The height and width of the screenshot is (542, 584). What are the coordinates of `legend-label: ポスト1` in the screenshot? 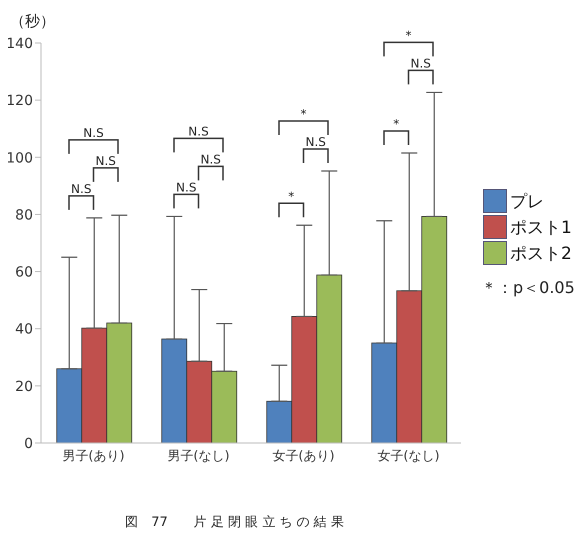 It's located at (540, 228).